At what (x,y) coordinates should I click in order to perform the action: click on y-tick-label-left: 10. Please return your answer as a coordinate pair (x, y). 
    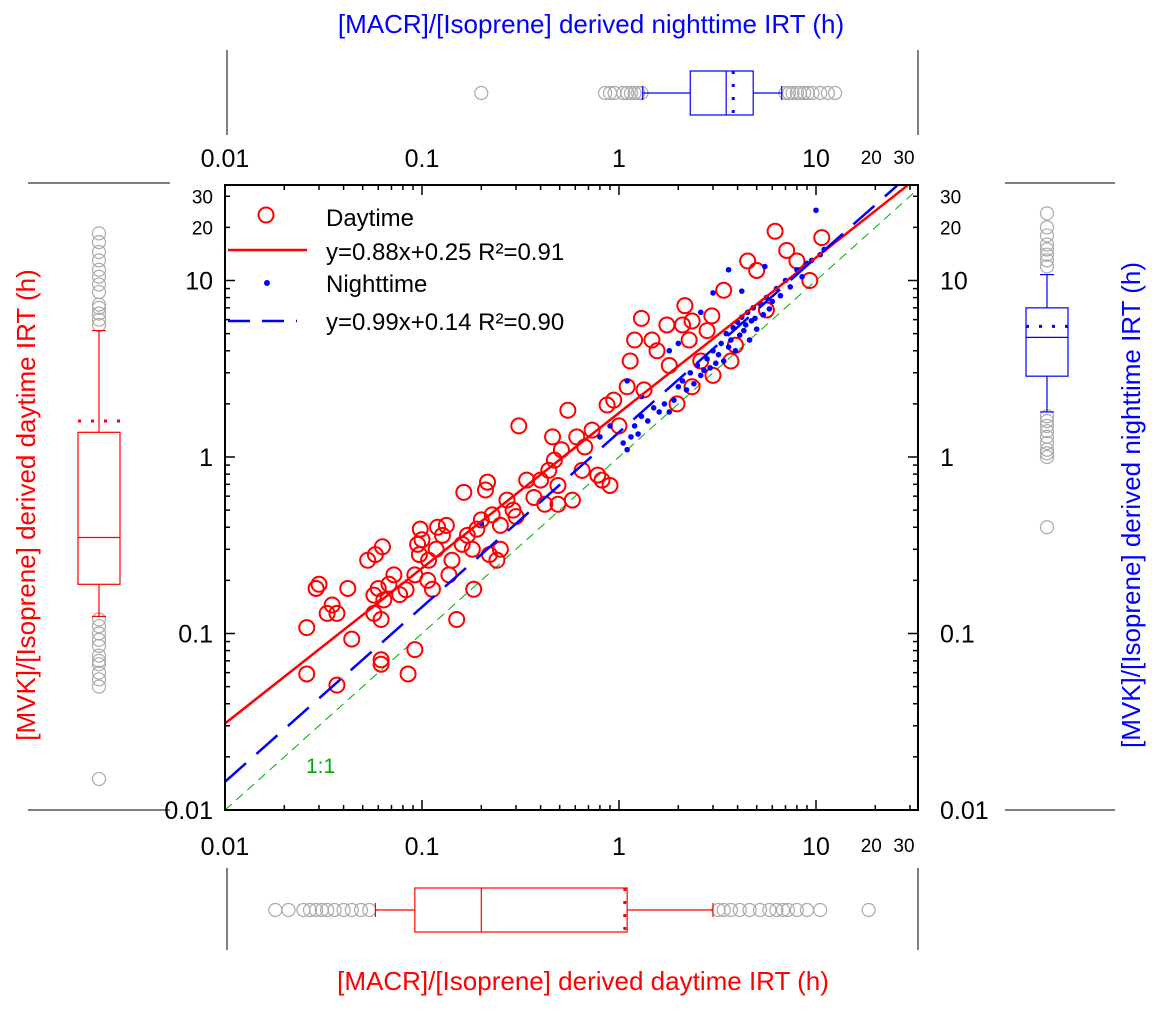
    Looking at the image, I should click on (199, 282).